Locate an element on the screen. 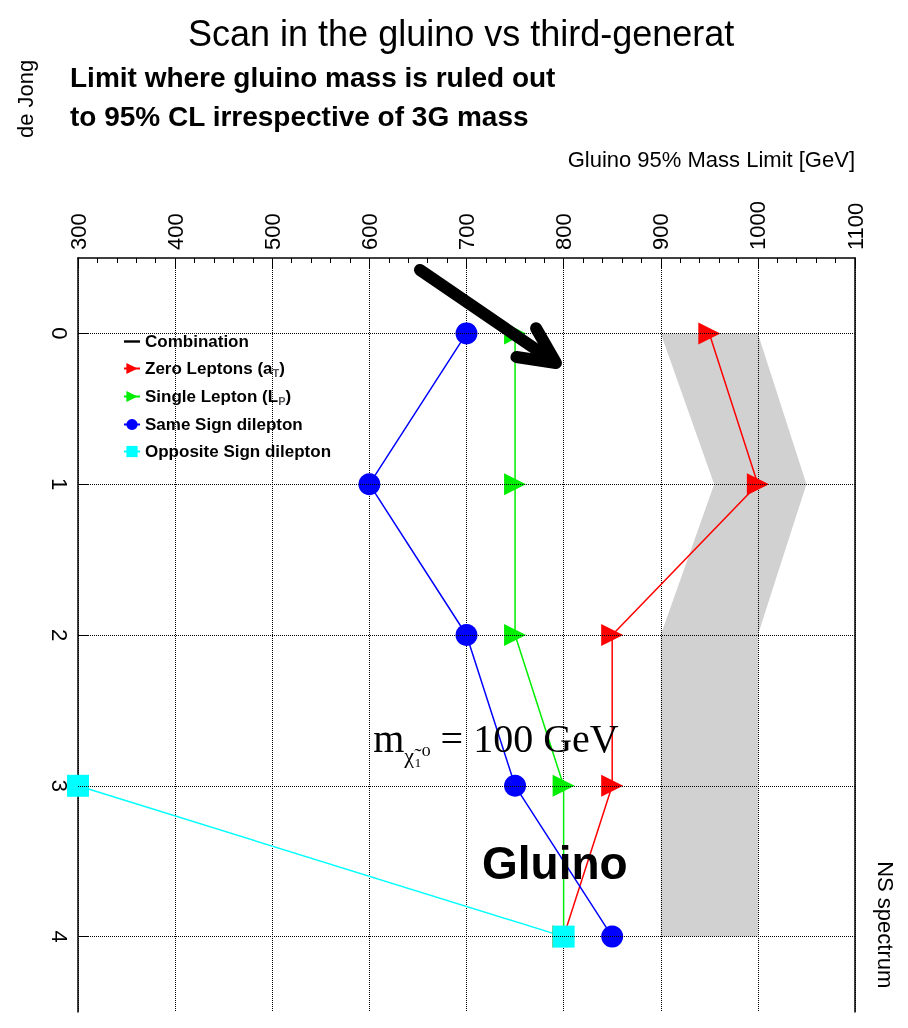  x-tick-label: 1100 is located at coordinates (855, 226).